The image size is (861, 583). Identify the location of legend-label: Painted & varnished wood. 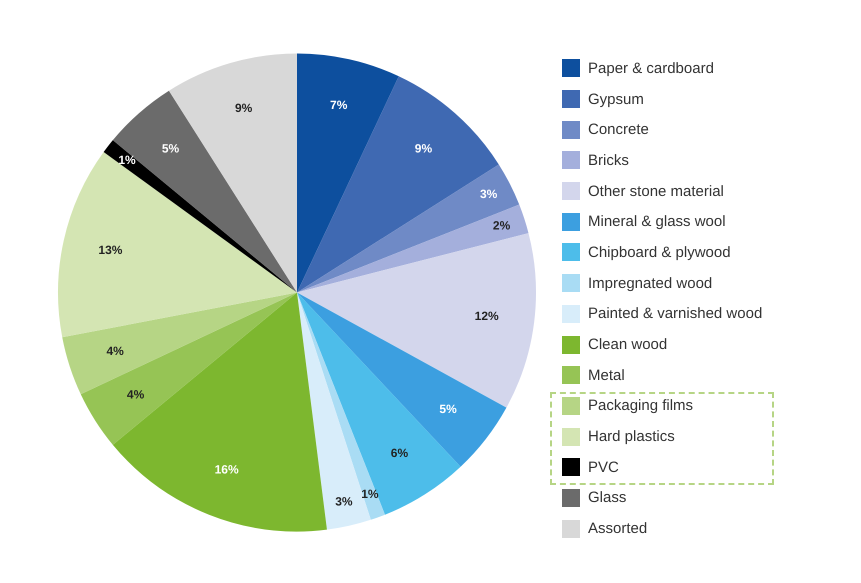
(675, 313).